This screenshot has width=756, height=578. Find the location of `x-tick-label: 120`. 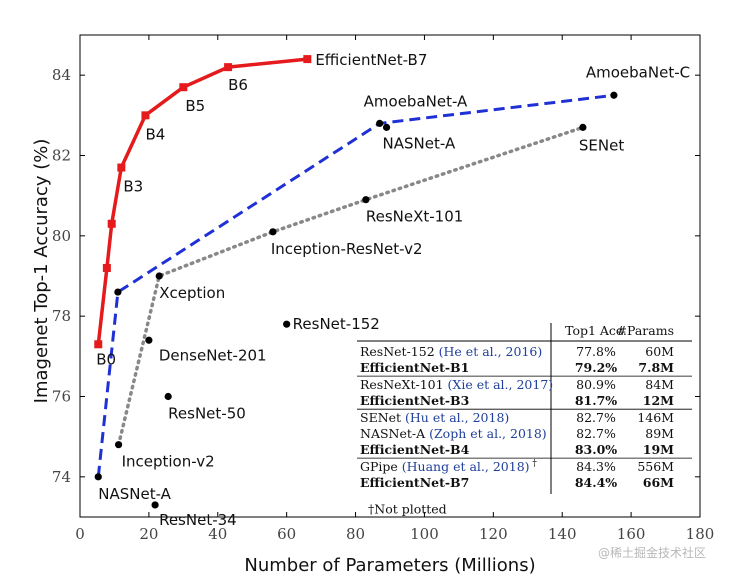

x-tick-label: 120 is located at coordinates (493, 534).